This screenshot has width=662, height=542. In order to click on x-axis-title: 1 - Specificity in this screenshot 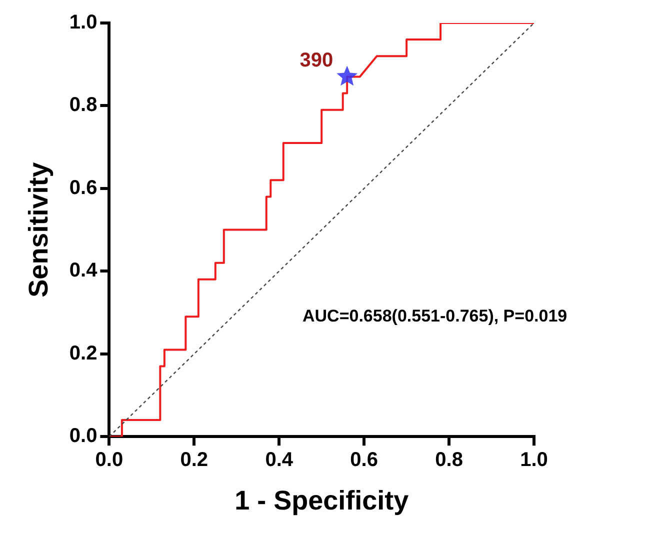, I will do `click(321, 500)`.